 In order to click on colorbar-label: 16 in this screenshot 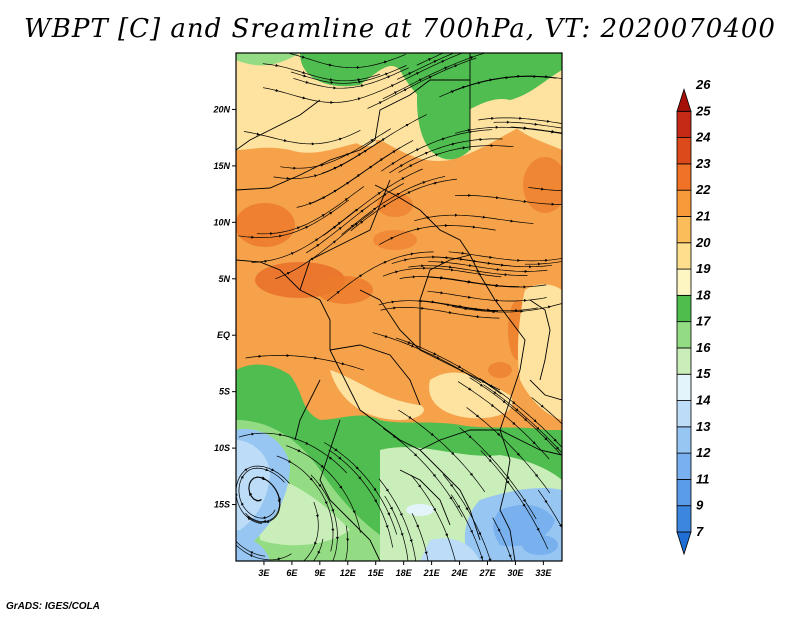, I will do `click(703, 347)`.